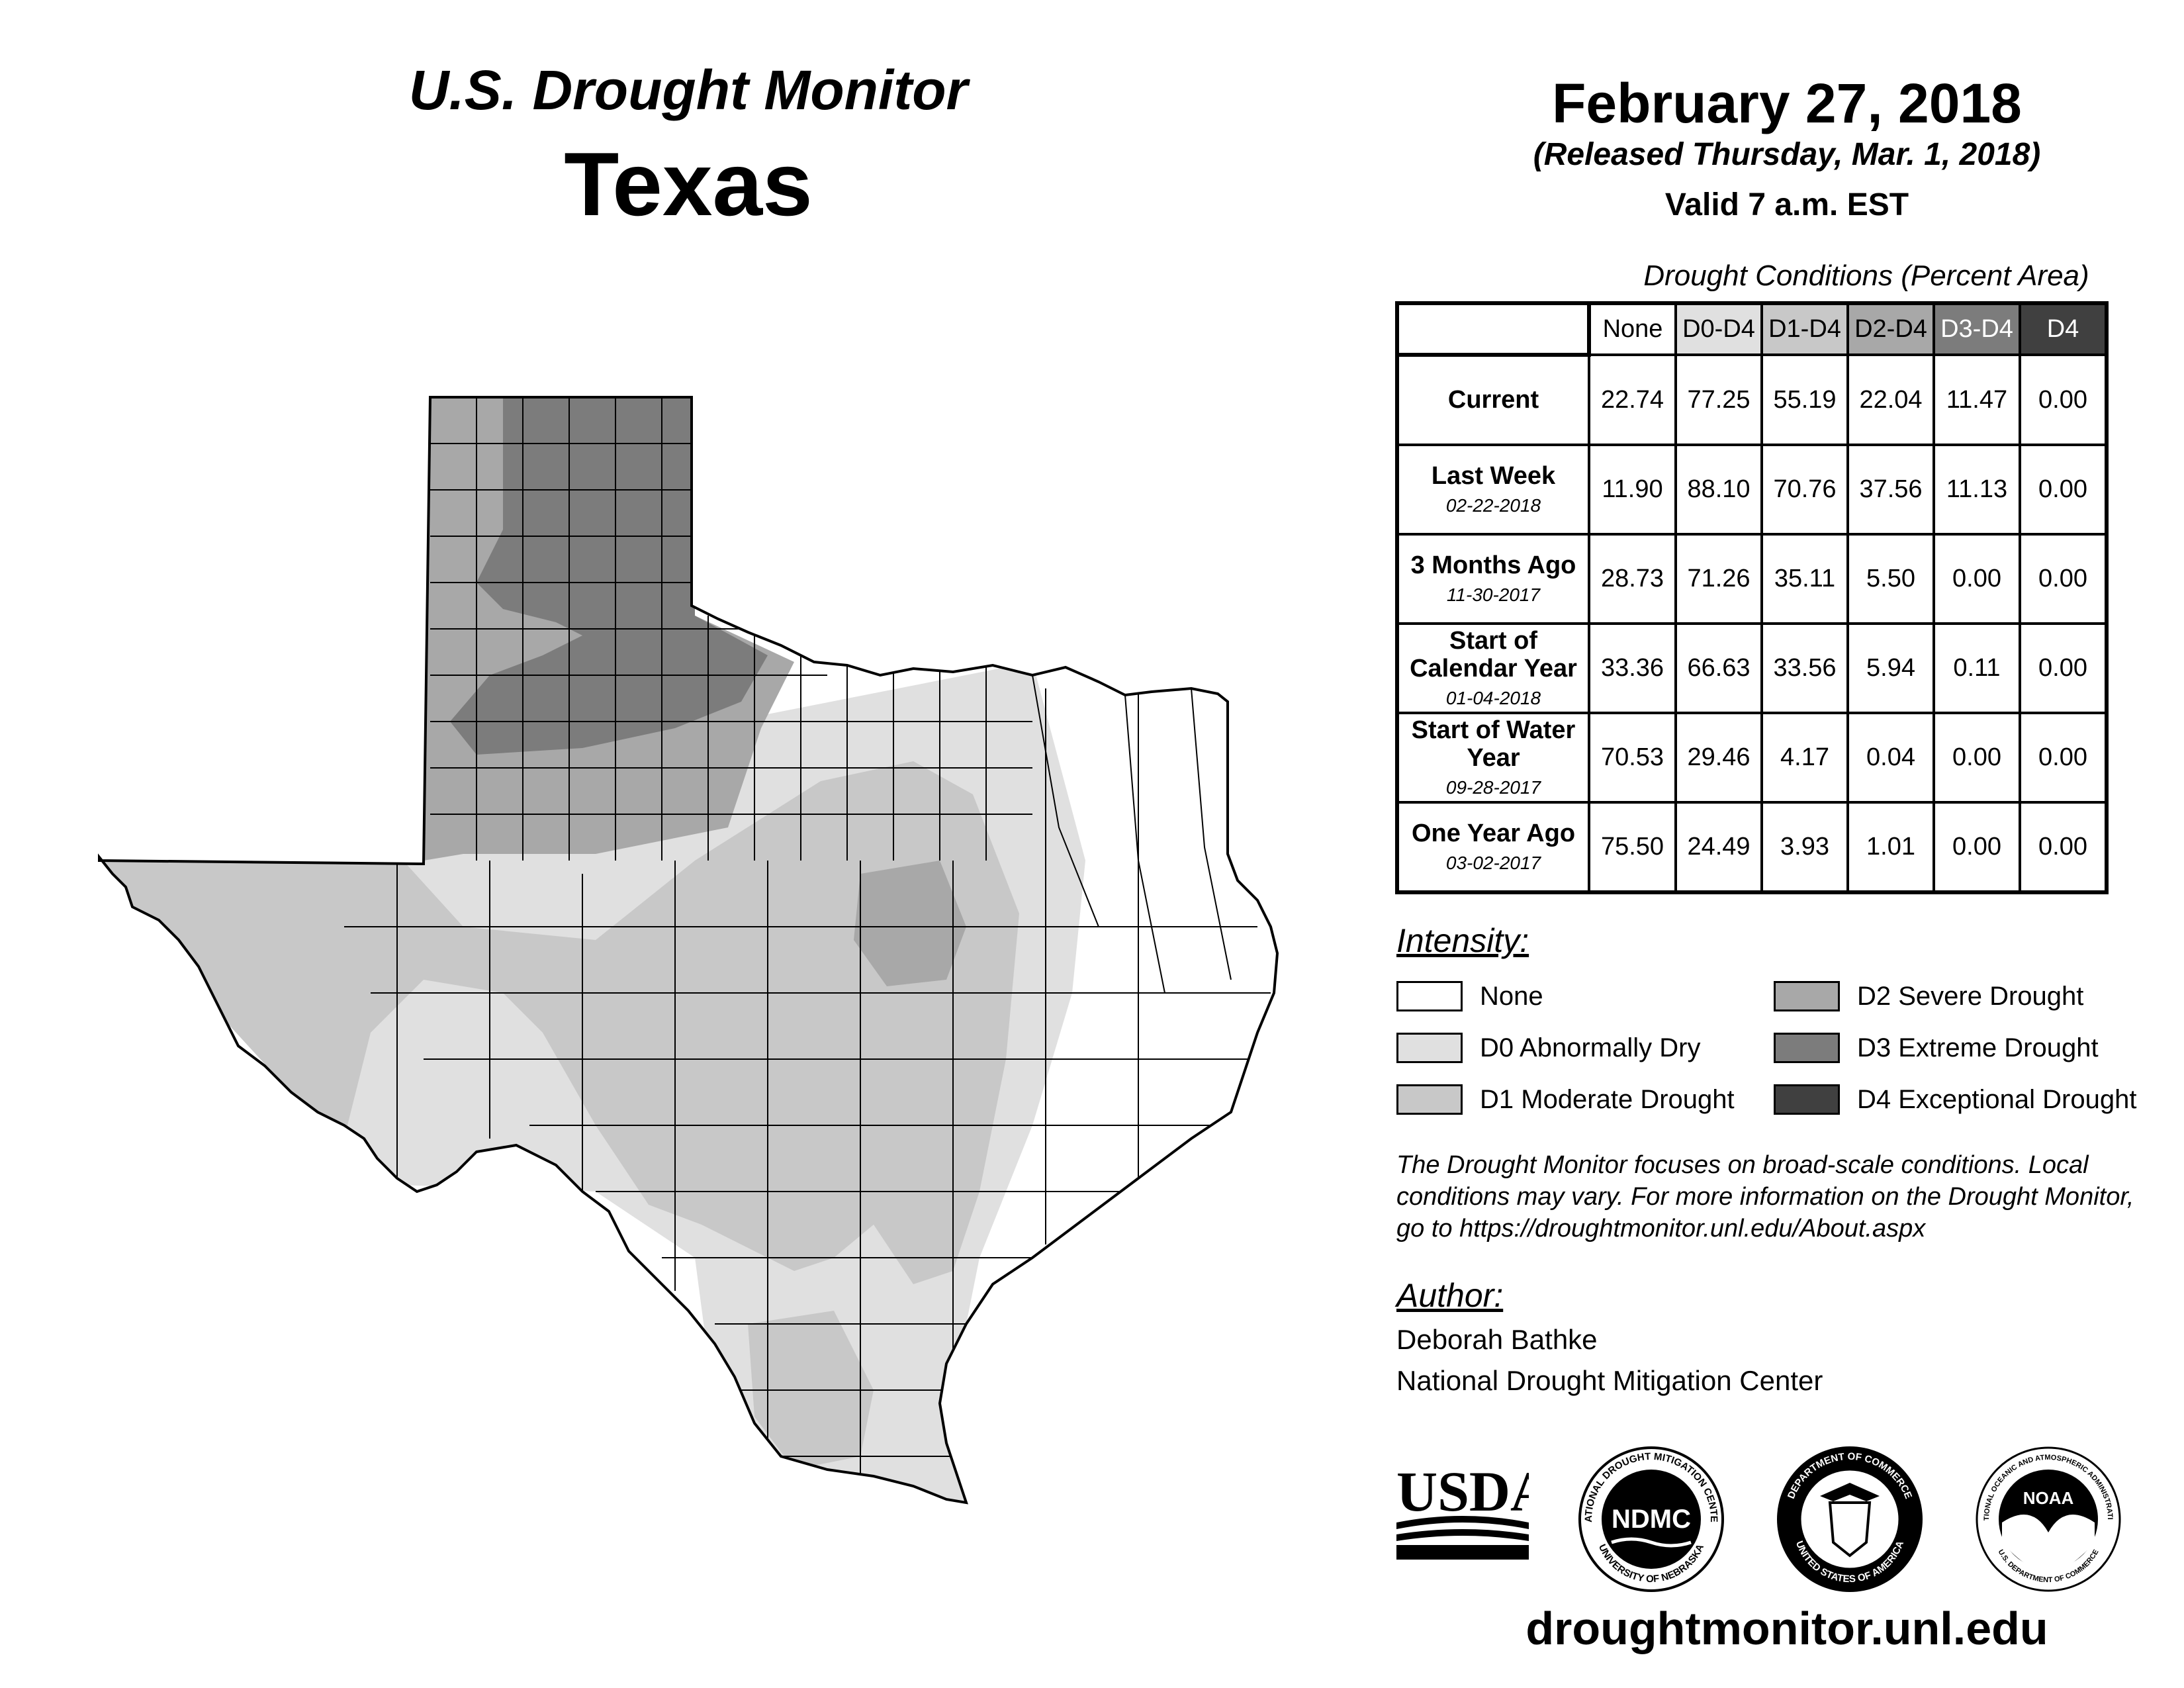 The height and width of the screenshot is (1688, 2184). I want to click on table-cell: 70.76, so click(1804, 490).